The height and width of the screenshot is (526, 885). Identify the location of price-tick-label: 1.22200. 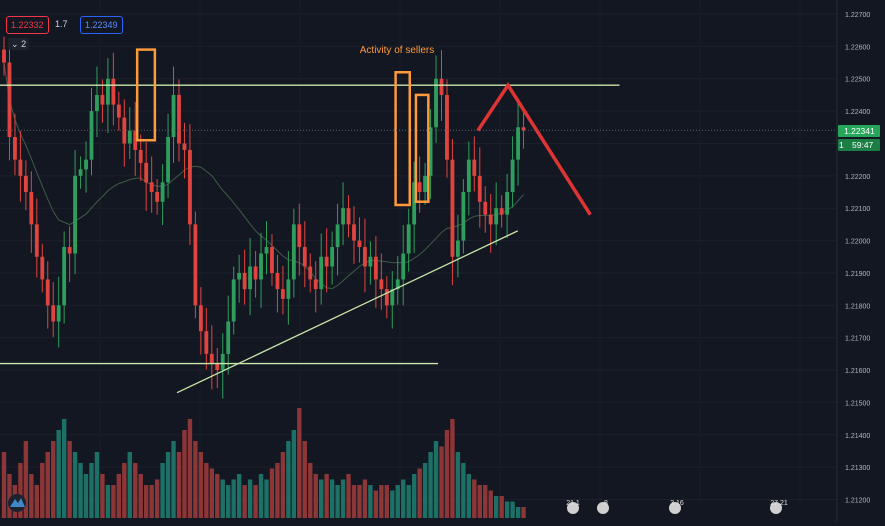
(857, 177).